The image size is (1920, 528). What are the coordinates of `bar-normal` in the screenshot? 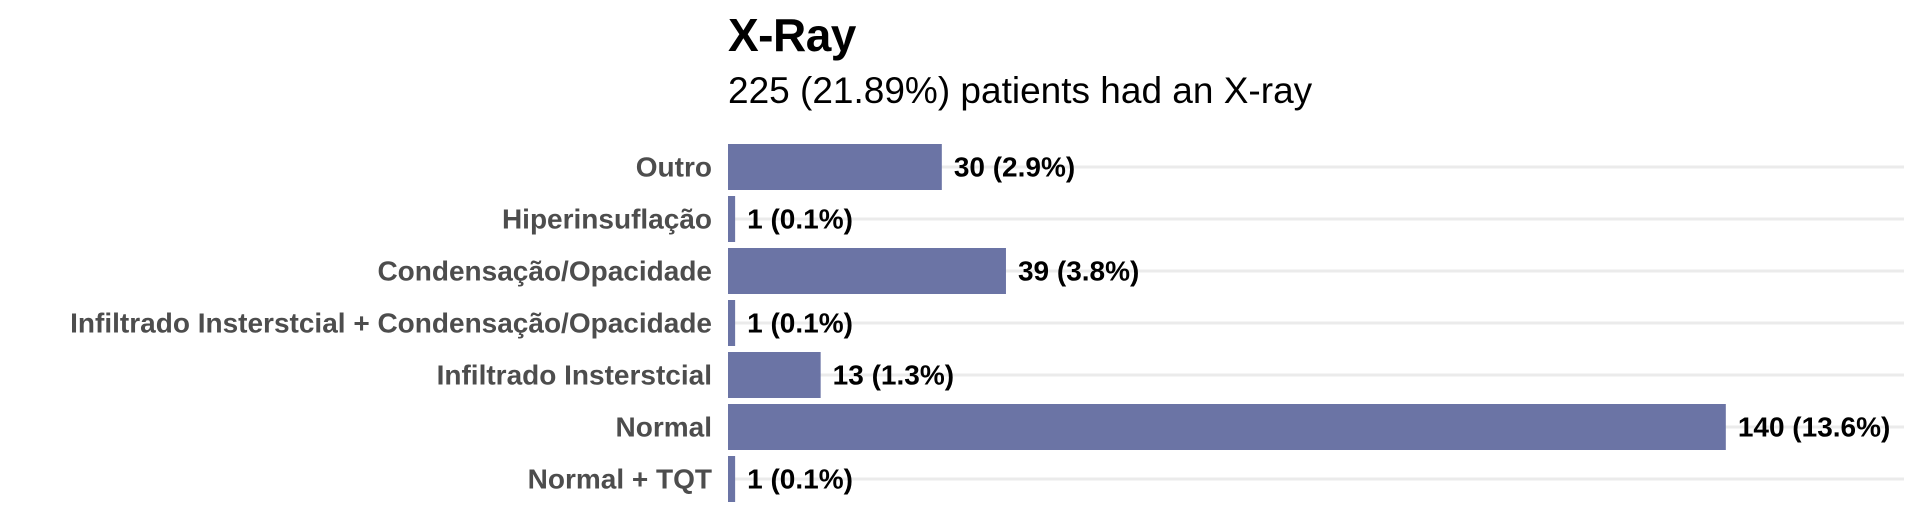 It's located at (1227, 427).